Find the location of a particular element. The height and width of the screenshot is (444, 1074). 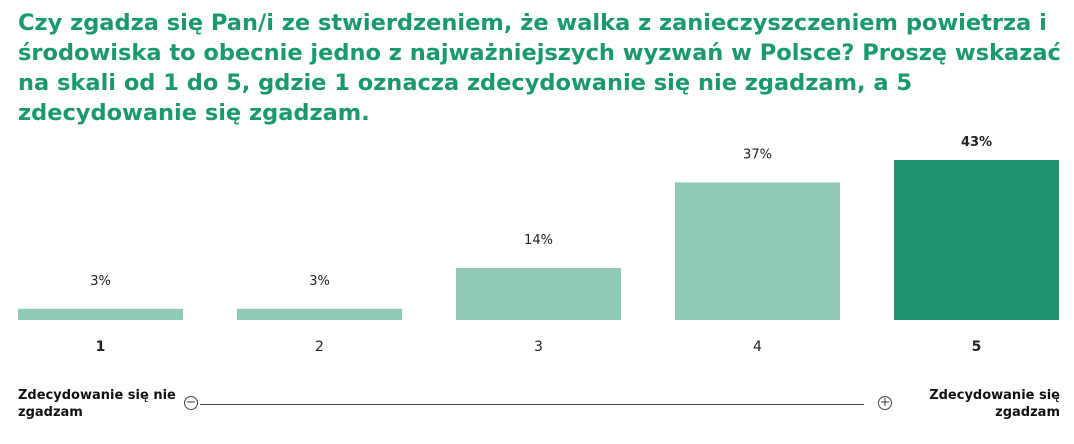

scale-right-label: Zdecydowanie się zgadzam is located at coordinates (994, 404).